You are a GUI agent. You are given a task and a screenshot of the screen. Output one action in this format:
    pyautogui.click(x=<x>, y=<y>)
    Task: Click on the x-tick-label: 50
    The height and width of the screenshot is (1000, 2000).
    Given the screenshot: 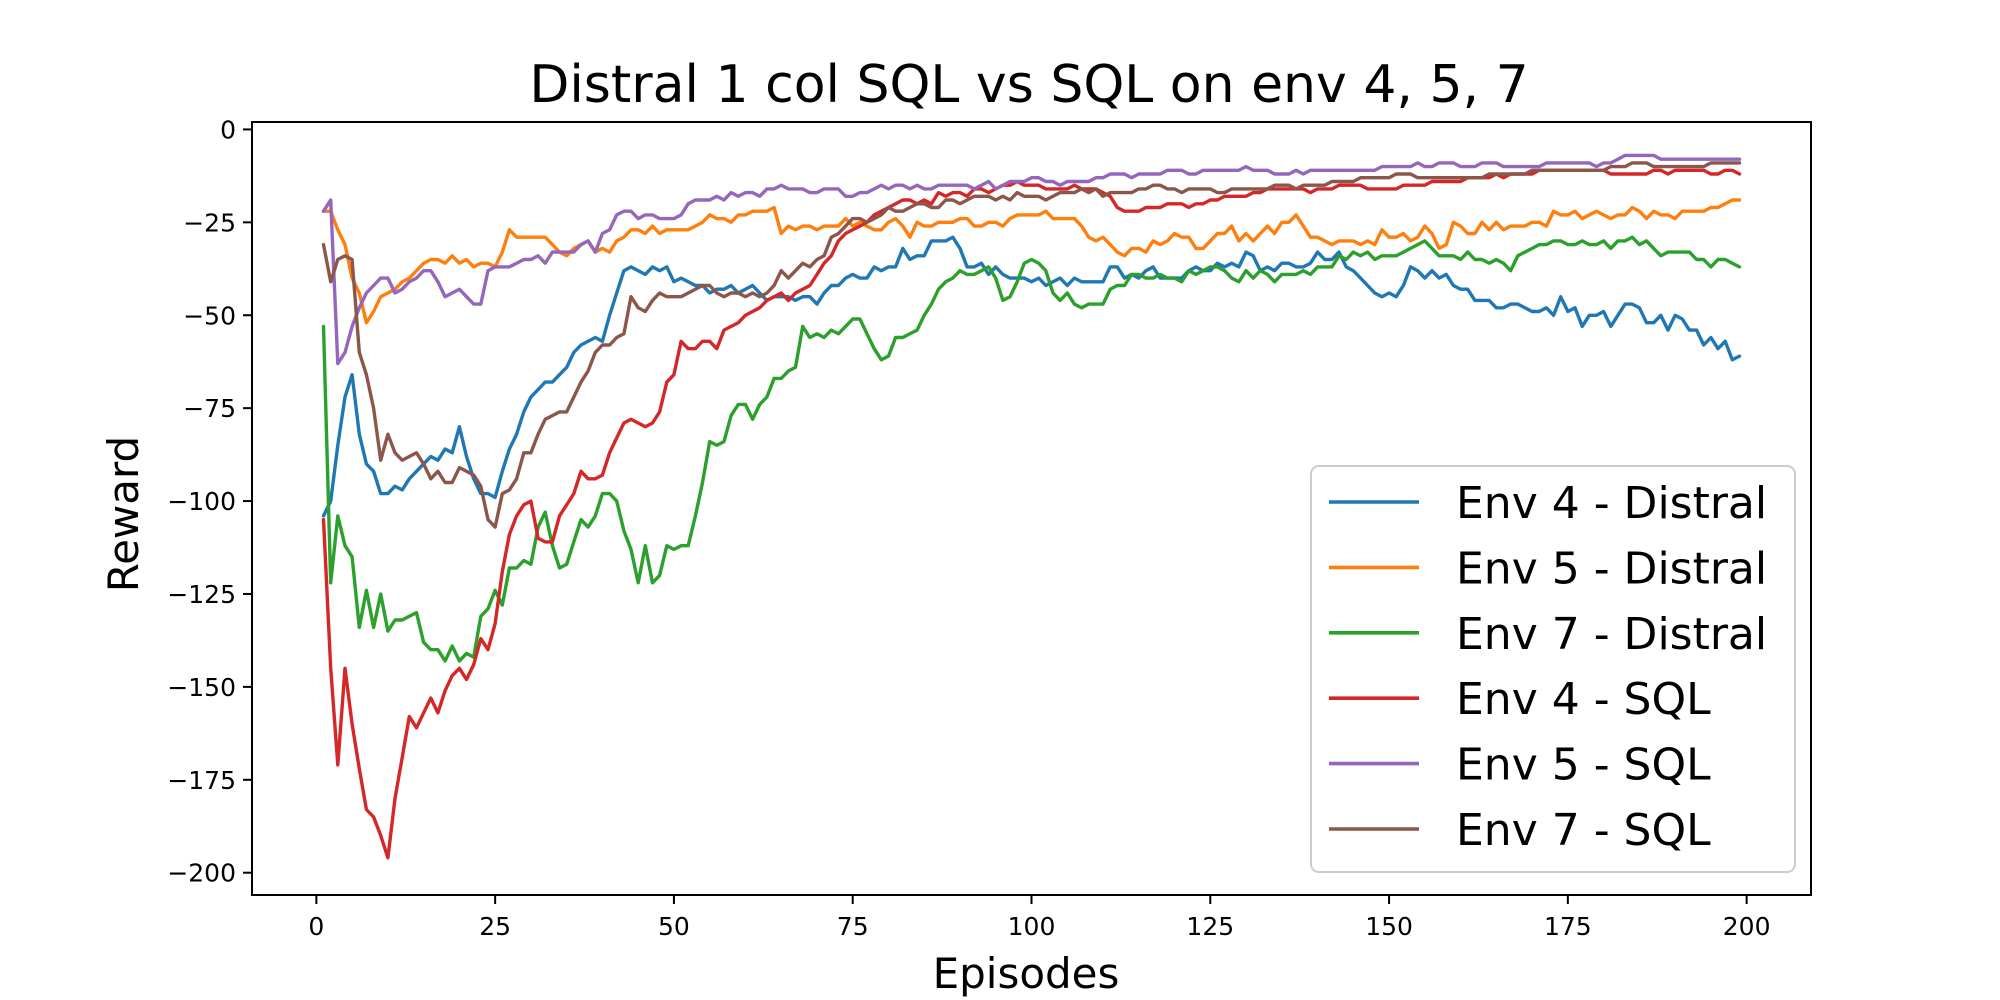 What is the action you would take?
    pyautogui.click(x=674, y=926)
    